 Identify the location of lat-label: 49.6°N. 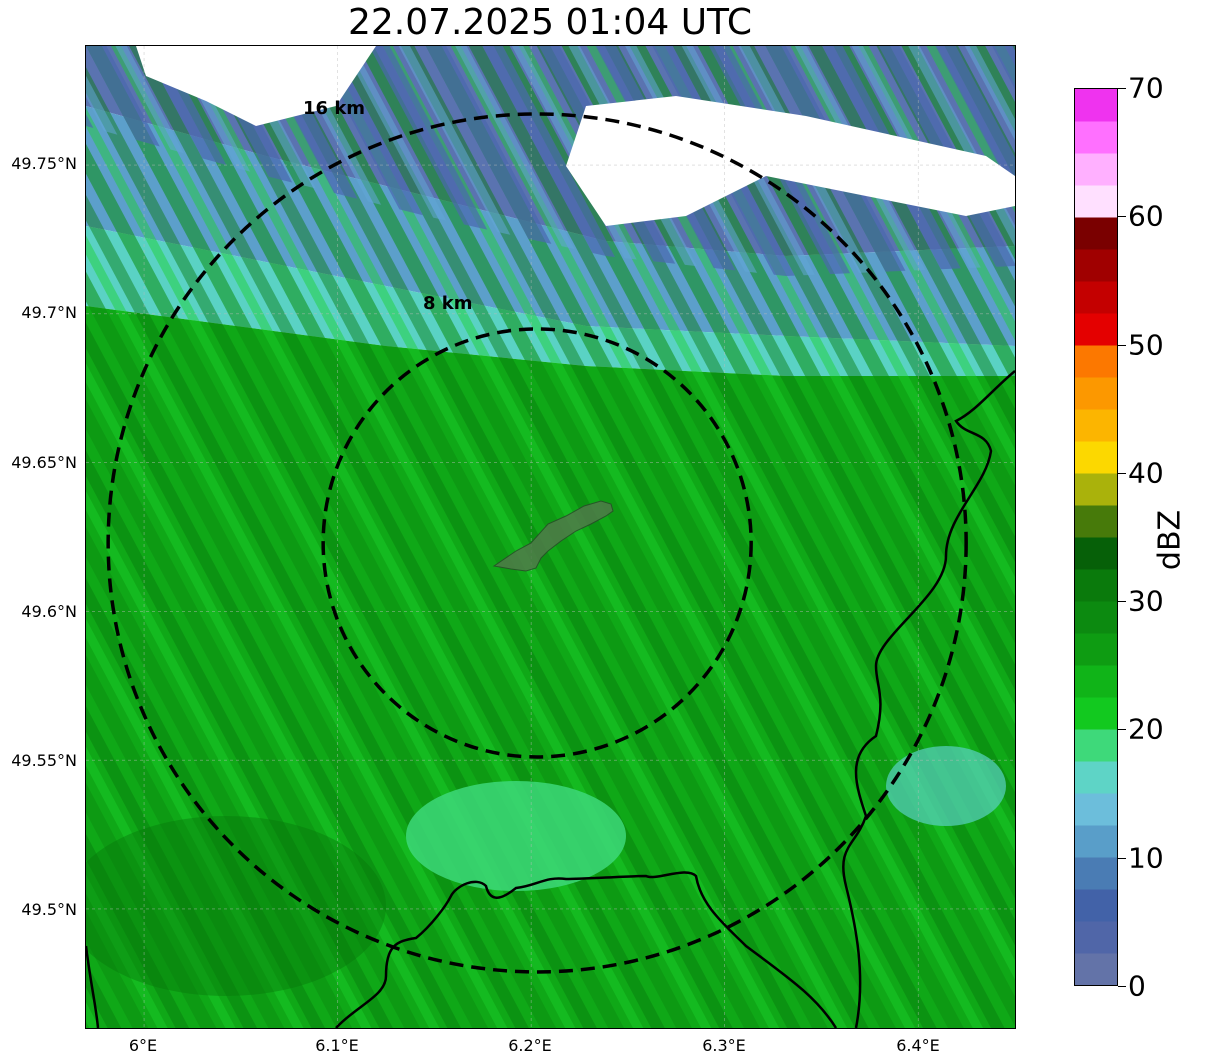
(49, 611).